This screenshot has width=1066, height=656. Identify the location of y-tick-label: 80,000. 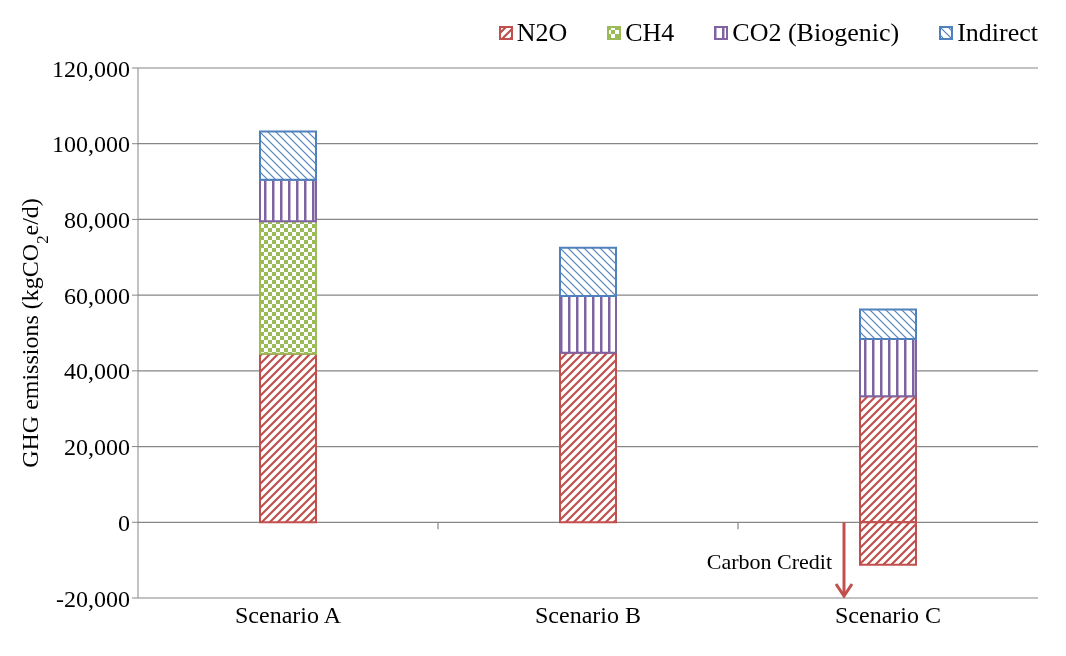
(97, 219).